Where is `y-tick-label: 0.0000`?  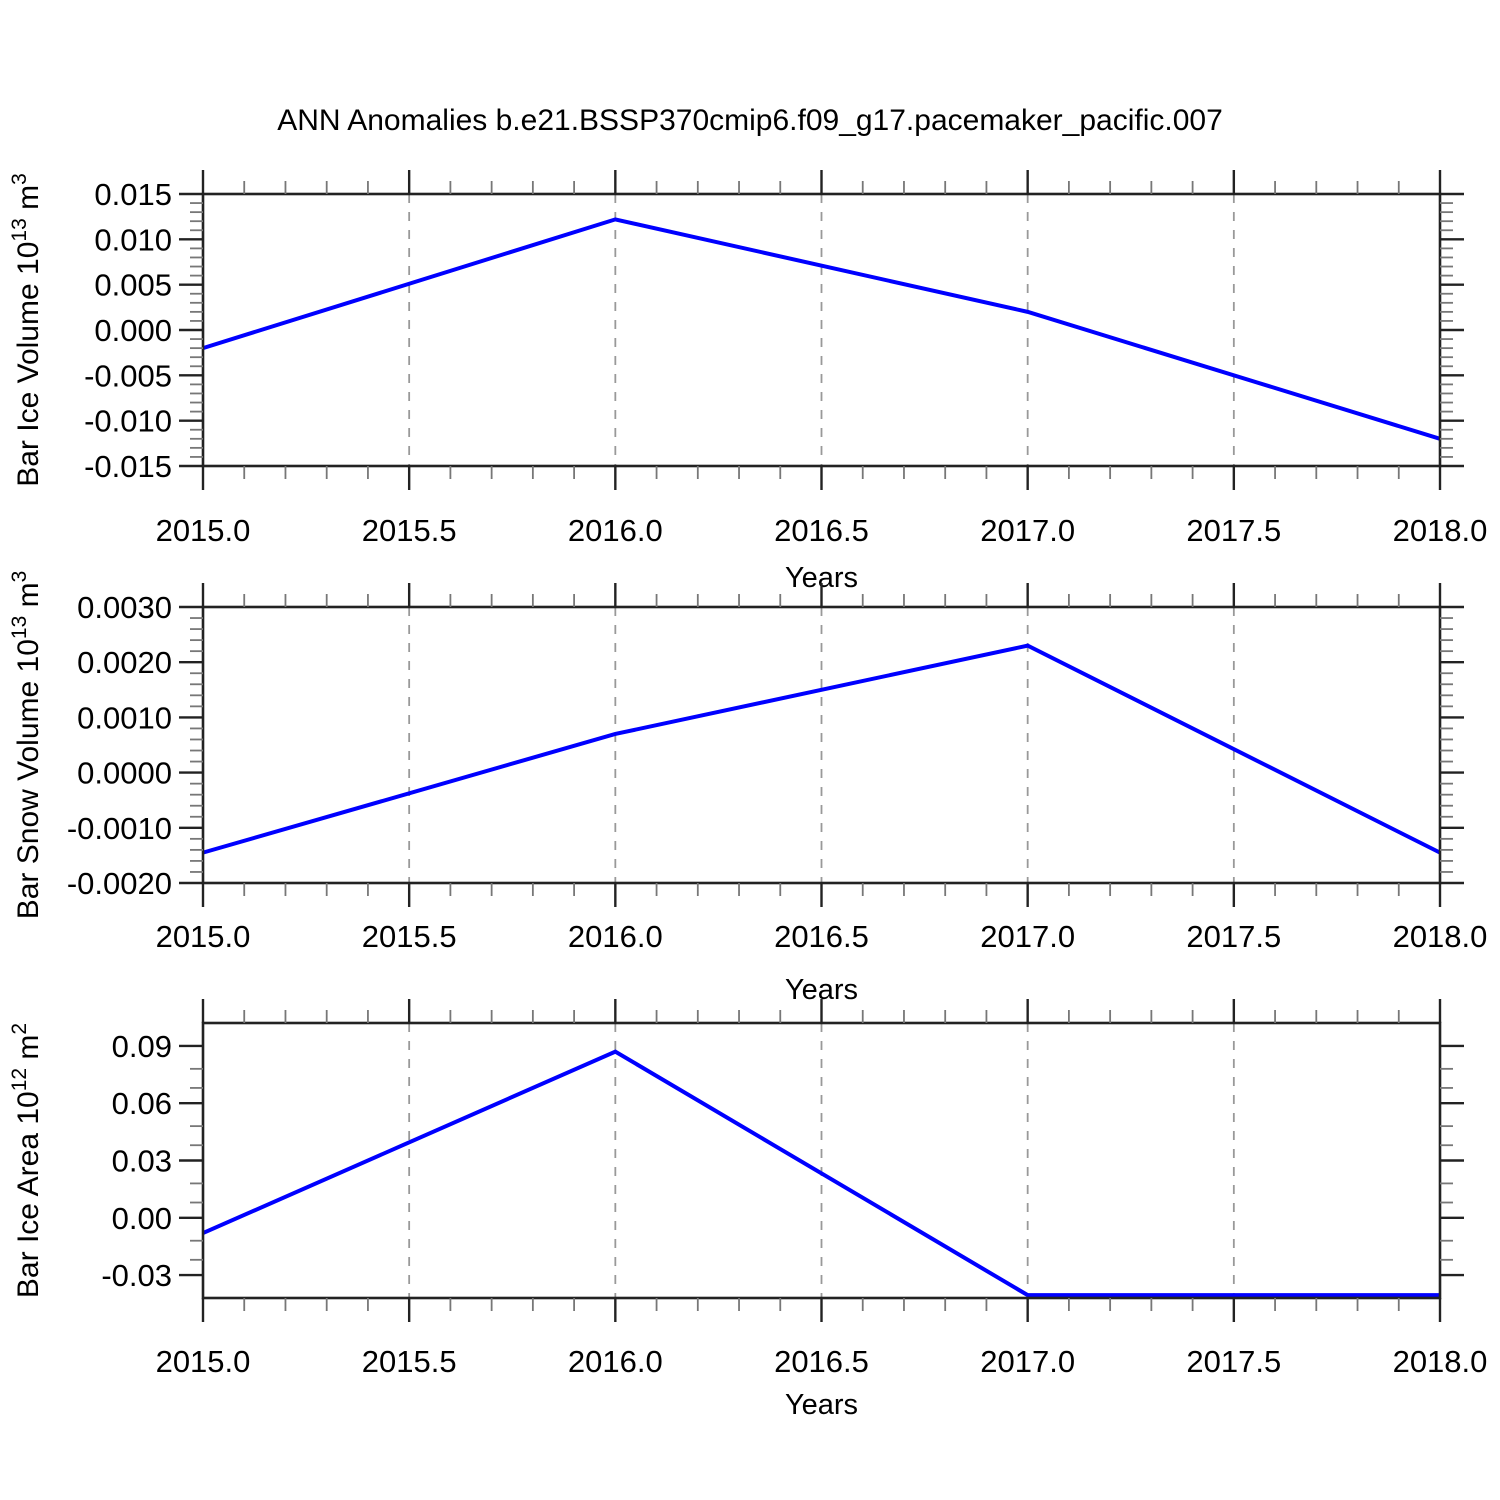
y-tick-label: 0.0000 is located at coordinates (124, 773).